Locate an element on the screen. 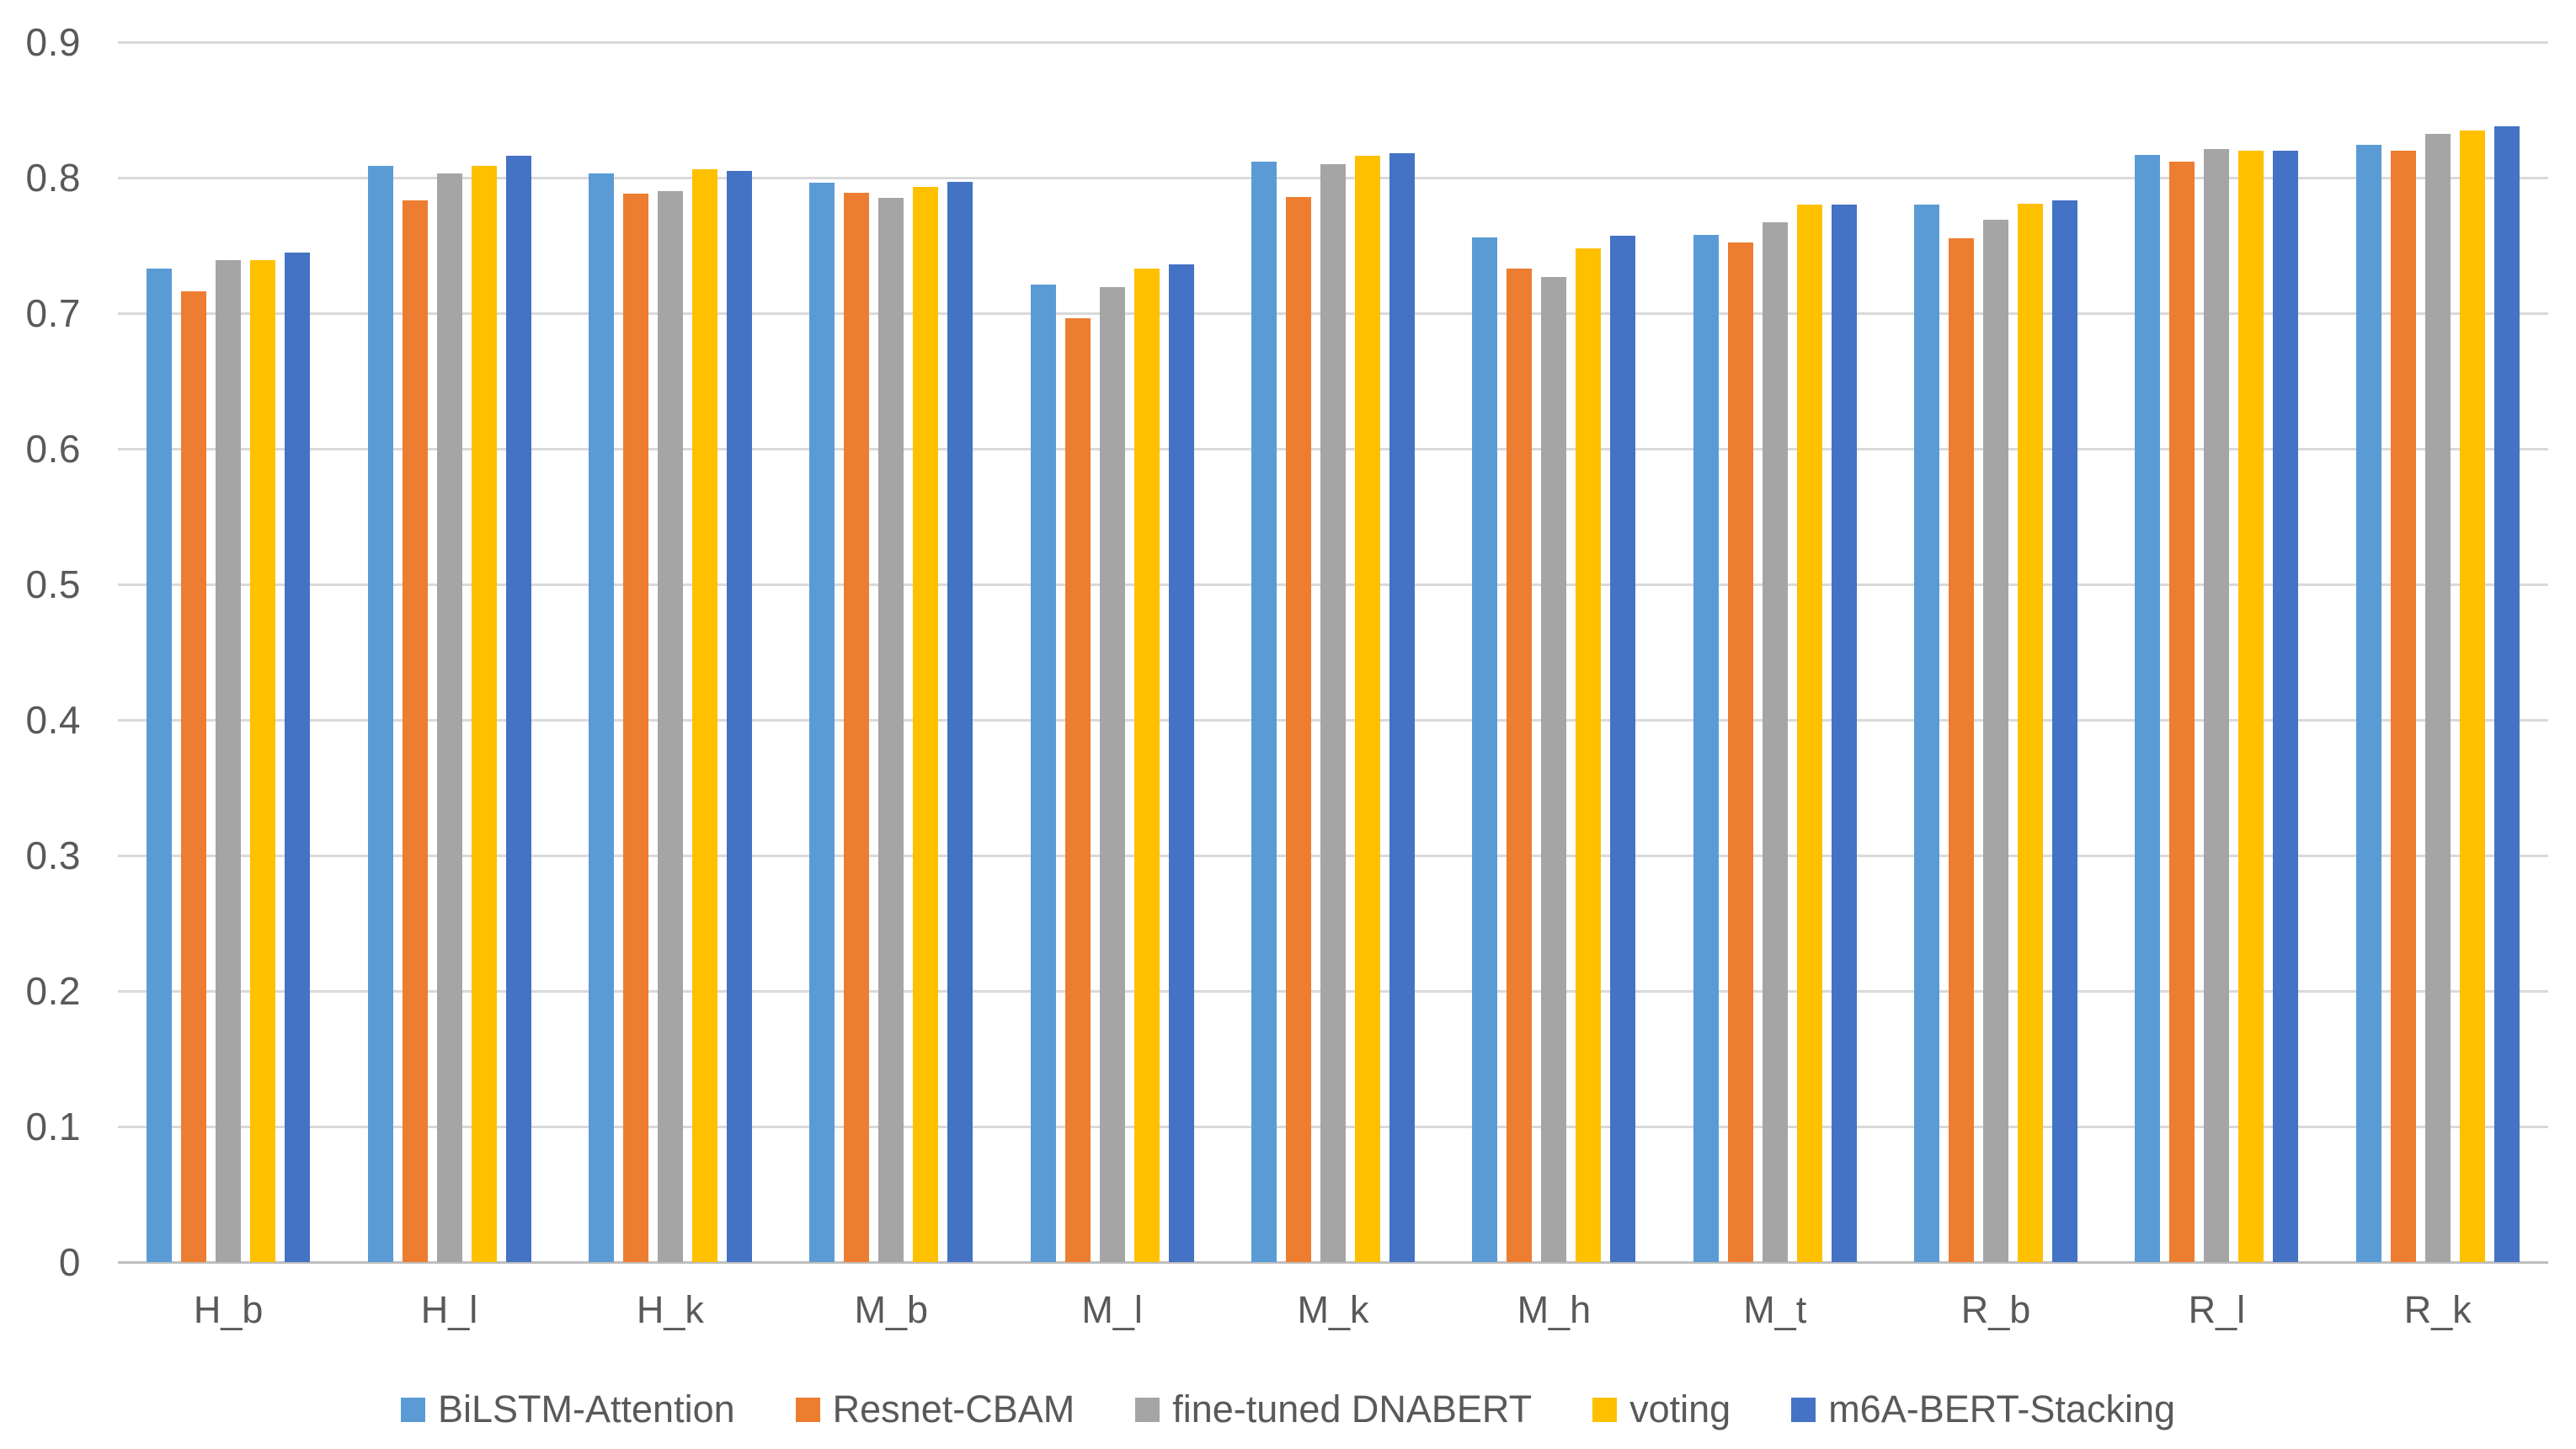 Image resolution: width=2576 pixels, height=1449 pixels. bar-group-M_h is located at coordinates (1553, 652).